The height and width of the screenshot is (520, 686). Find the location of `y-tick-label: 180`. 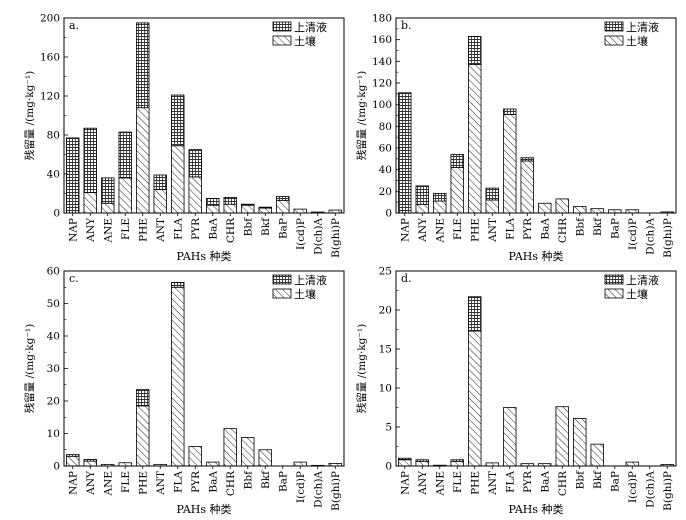

y-tick-label: 180 is located at coordinates (382, 19).